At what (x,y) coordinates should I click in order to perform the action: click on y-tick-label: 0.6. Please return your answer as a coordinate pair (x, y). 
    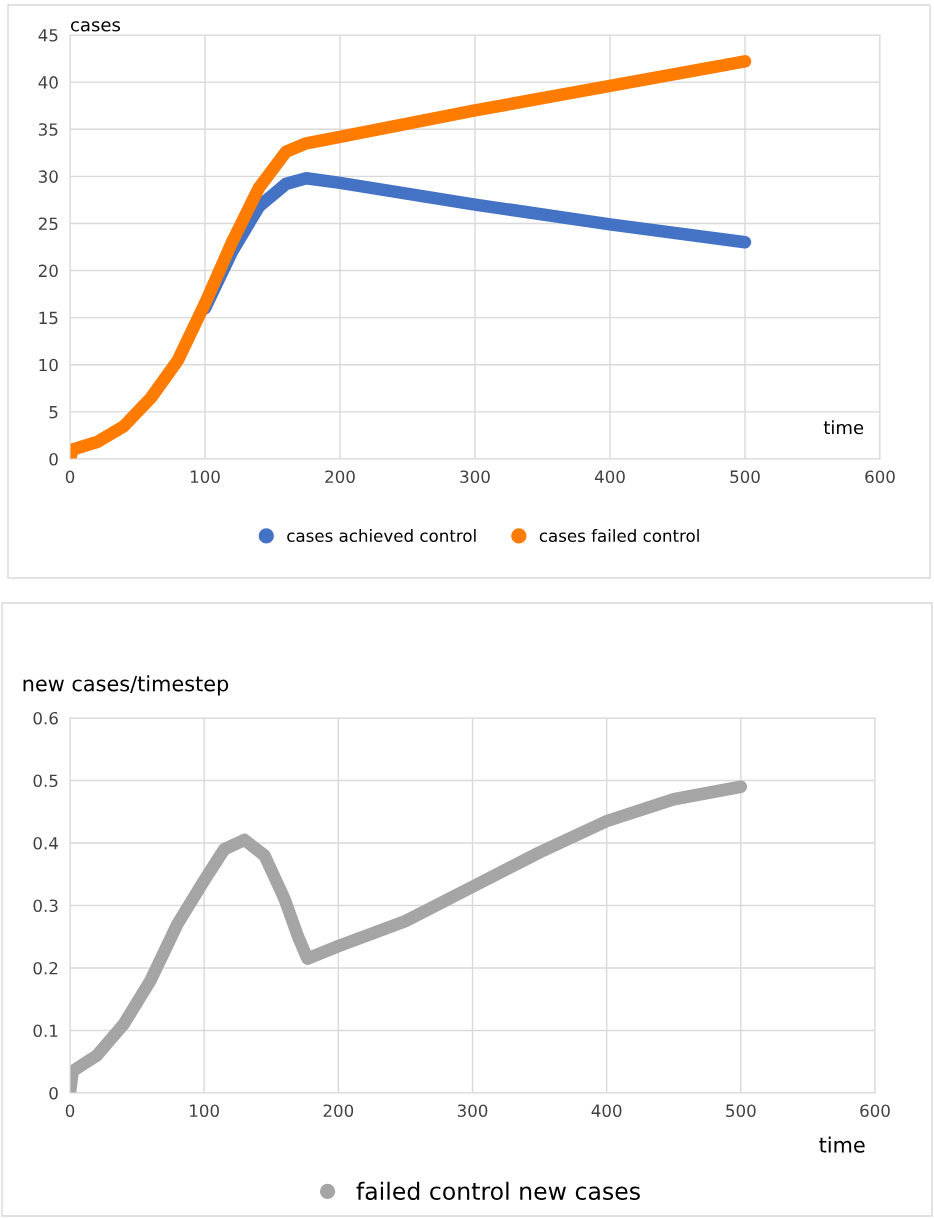
    Looking at the image, I should click on (45, 718).